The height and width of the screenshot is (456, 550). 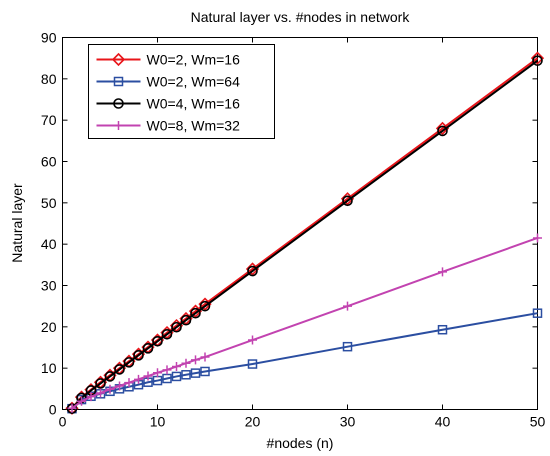 I want to click on legend-entry: W0=4, Wm=16, so click(x=168, y=104).